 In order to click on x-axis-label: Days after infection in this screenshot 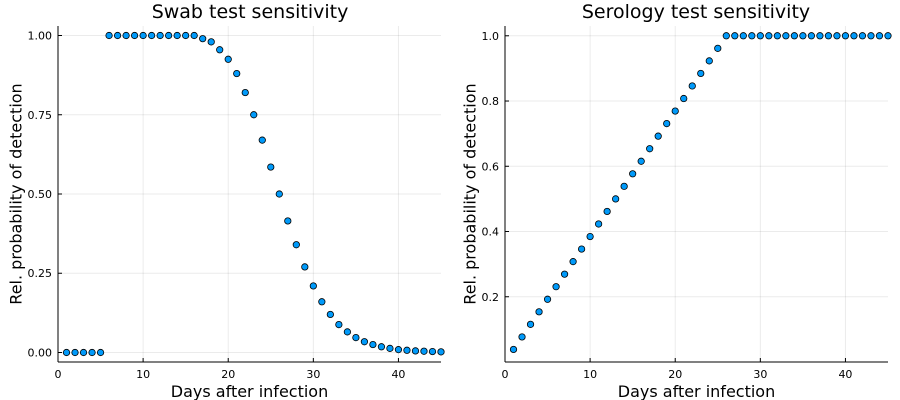, I will do `click(249, 391)`.